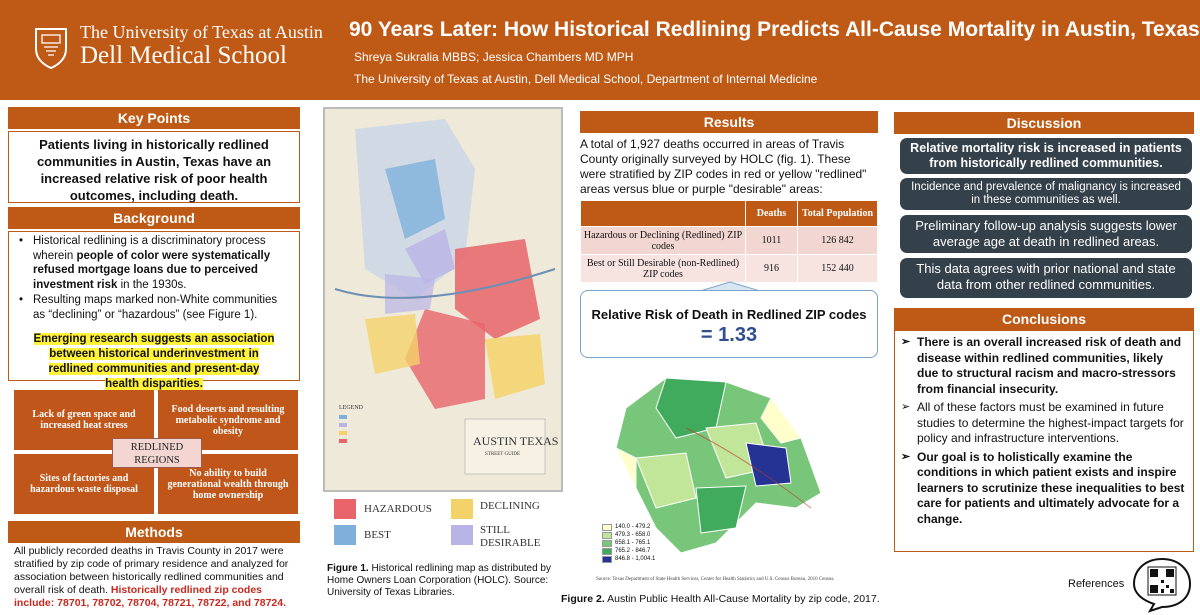  I want to click on holc-map-graphic: AUSTIN TEXAS STREET GUIDE LEGEND, so click(443, 299).